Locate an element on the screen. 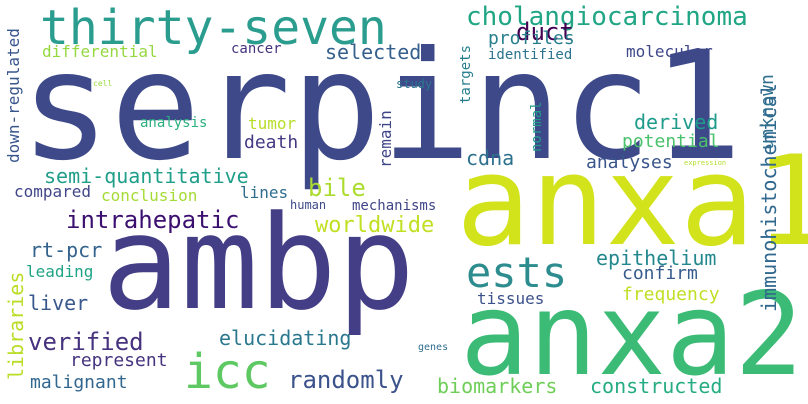  word-ests: ests is located at coordinates (517, 272).